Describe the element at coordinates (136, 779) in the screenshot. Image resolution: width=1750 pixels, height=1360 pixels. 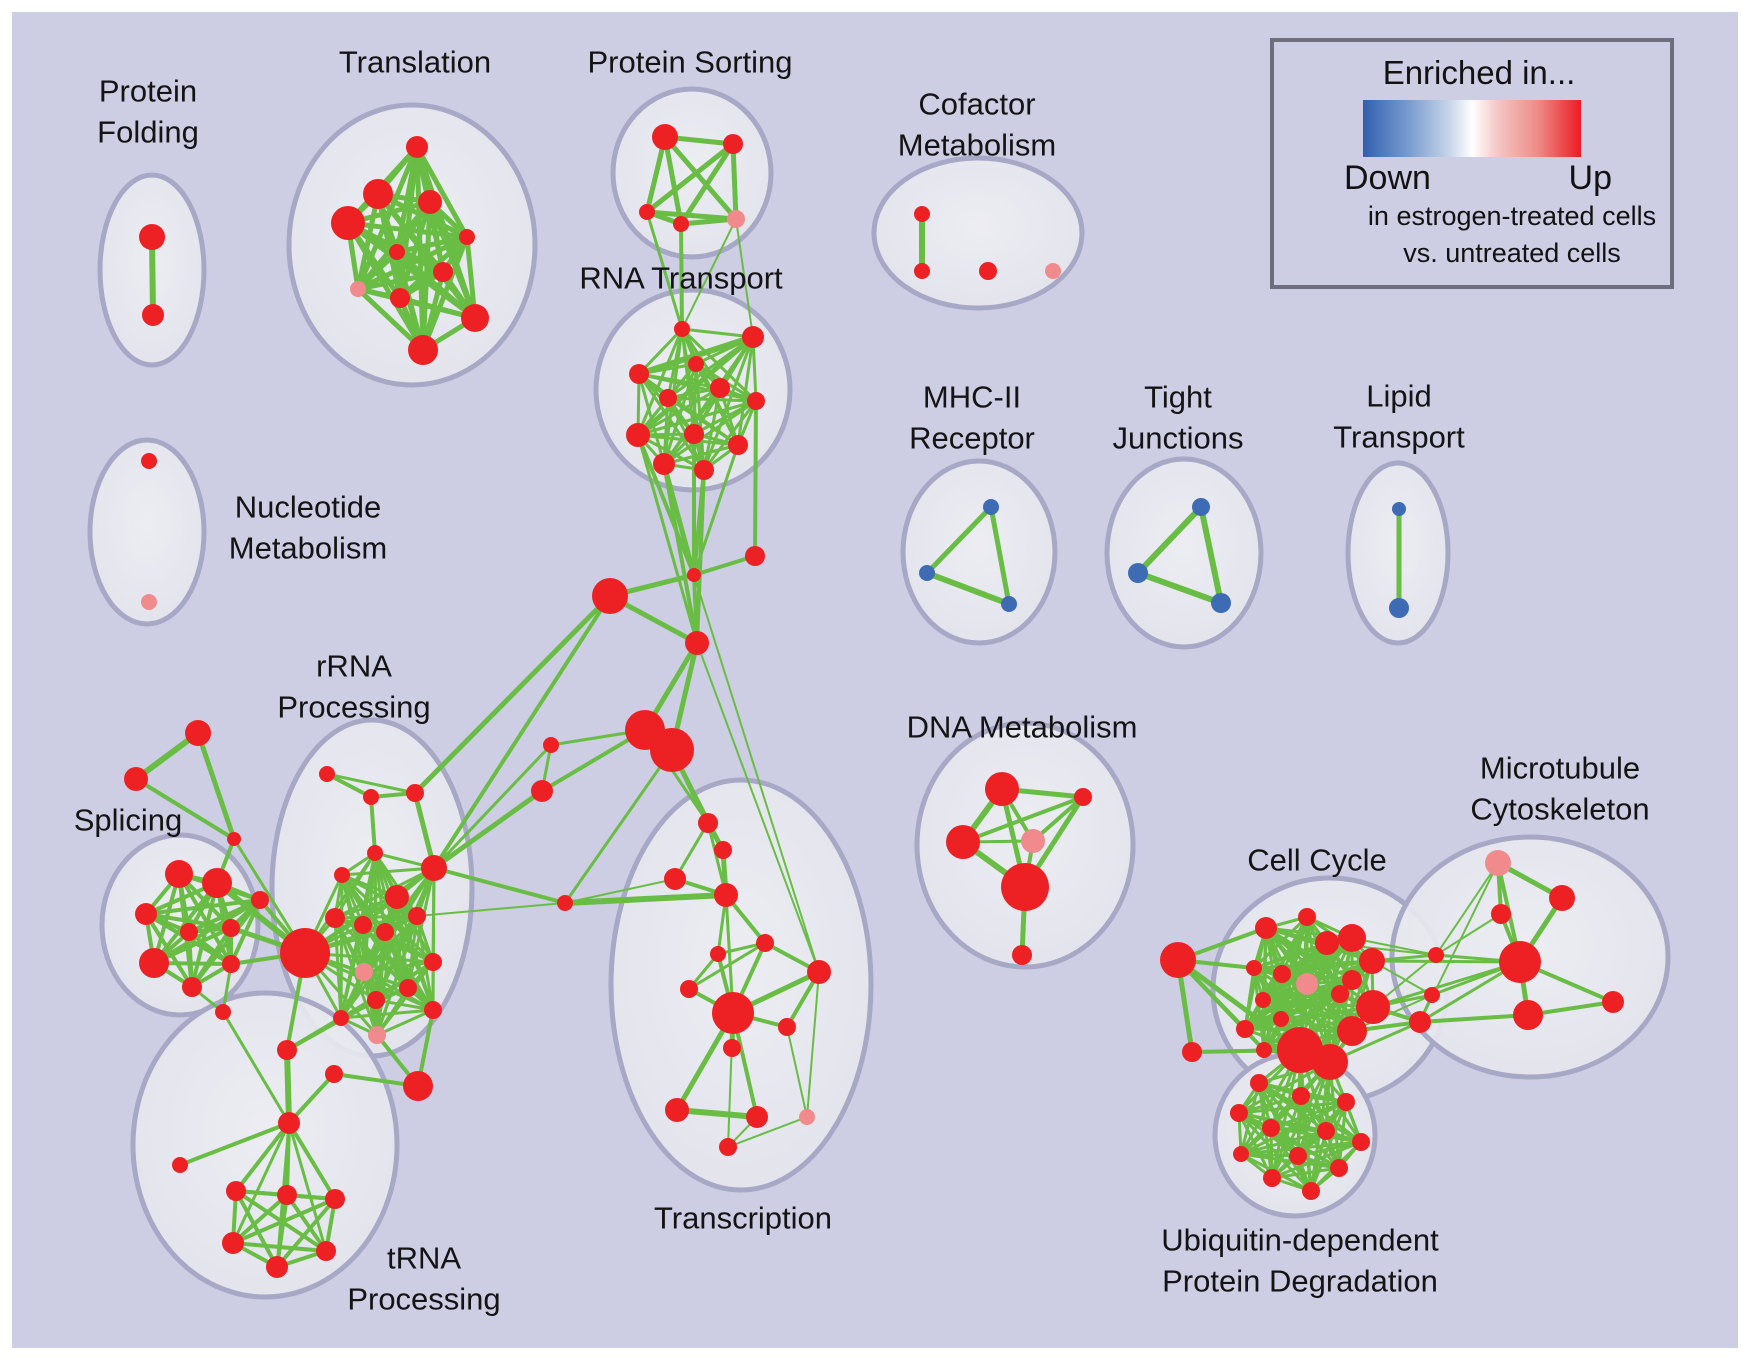
I see `node-st2` at that location.